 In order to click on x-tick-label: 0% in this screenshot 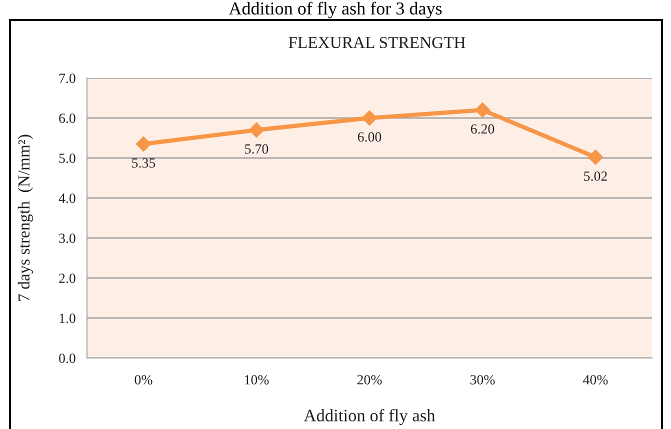, I will do `click(143, 379)`.